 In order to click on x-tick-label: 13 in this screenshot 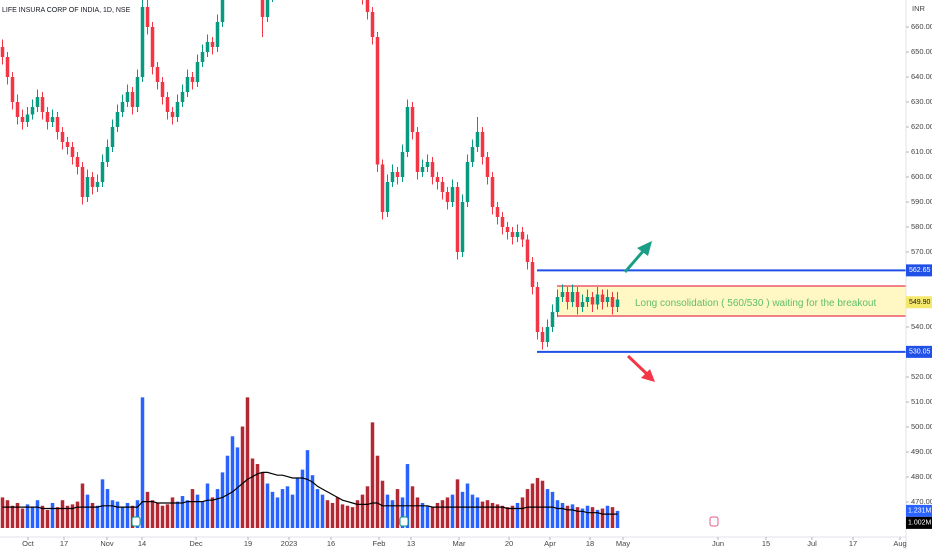, I will do `click(411, 543)`.